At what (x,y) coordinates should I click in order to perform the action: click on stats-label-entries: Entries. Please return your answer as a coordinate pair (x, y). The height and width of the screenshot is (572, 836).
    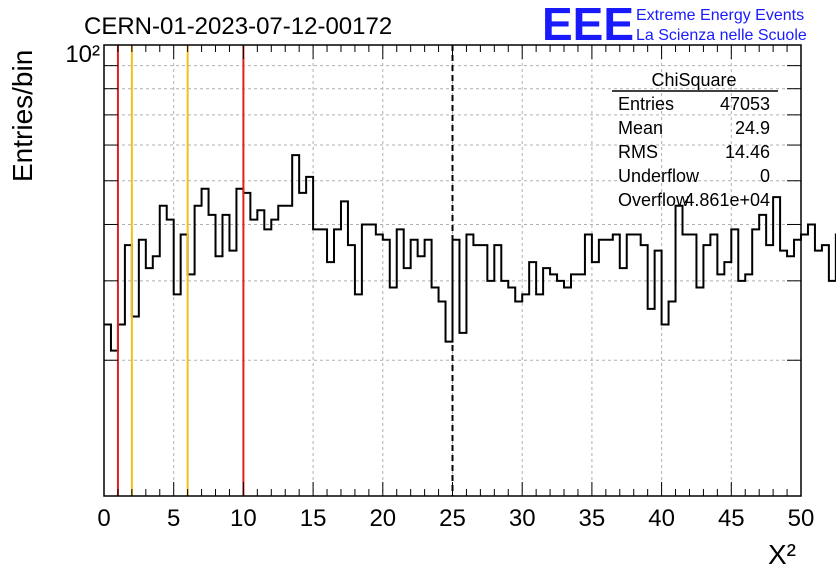
    Looking at the image, I should click on (646, 104).